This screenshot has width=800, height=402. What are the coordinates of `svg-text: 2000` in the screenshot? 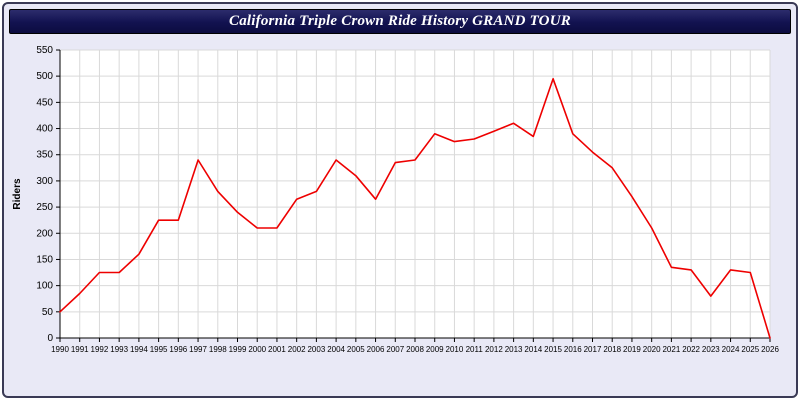 It's located at (257, 349).